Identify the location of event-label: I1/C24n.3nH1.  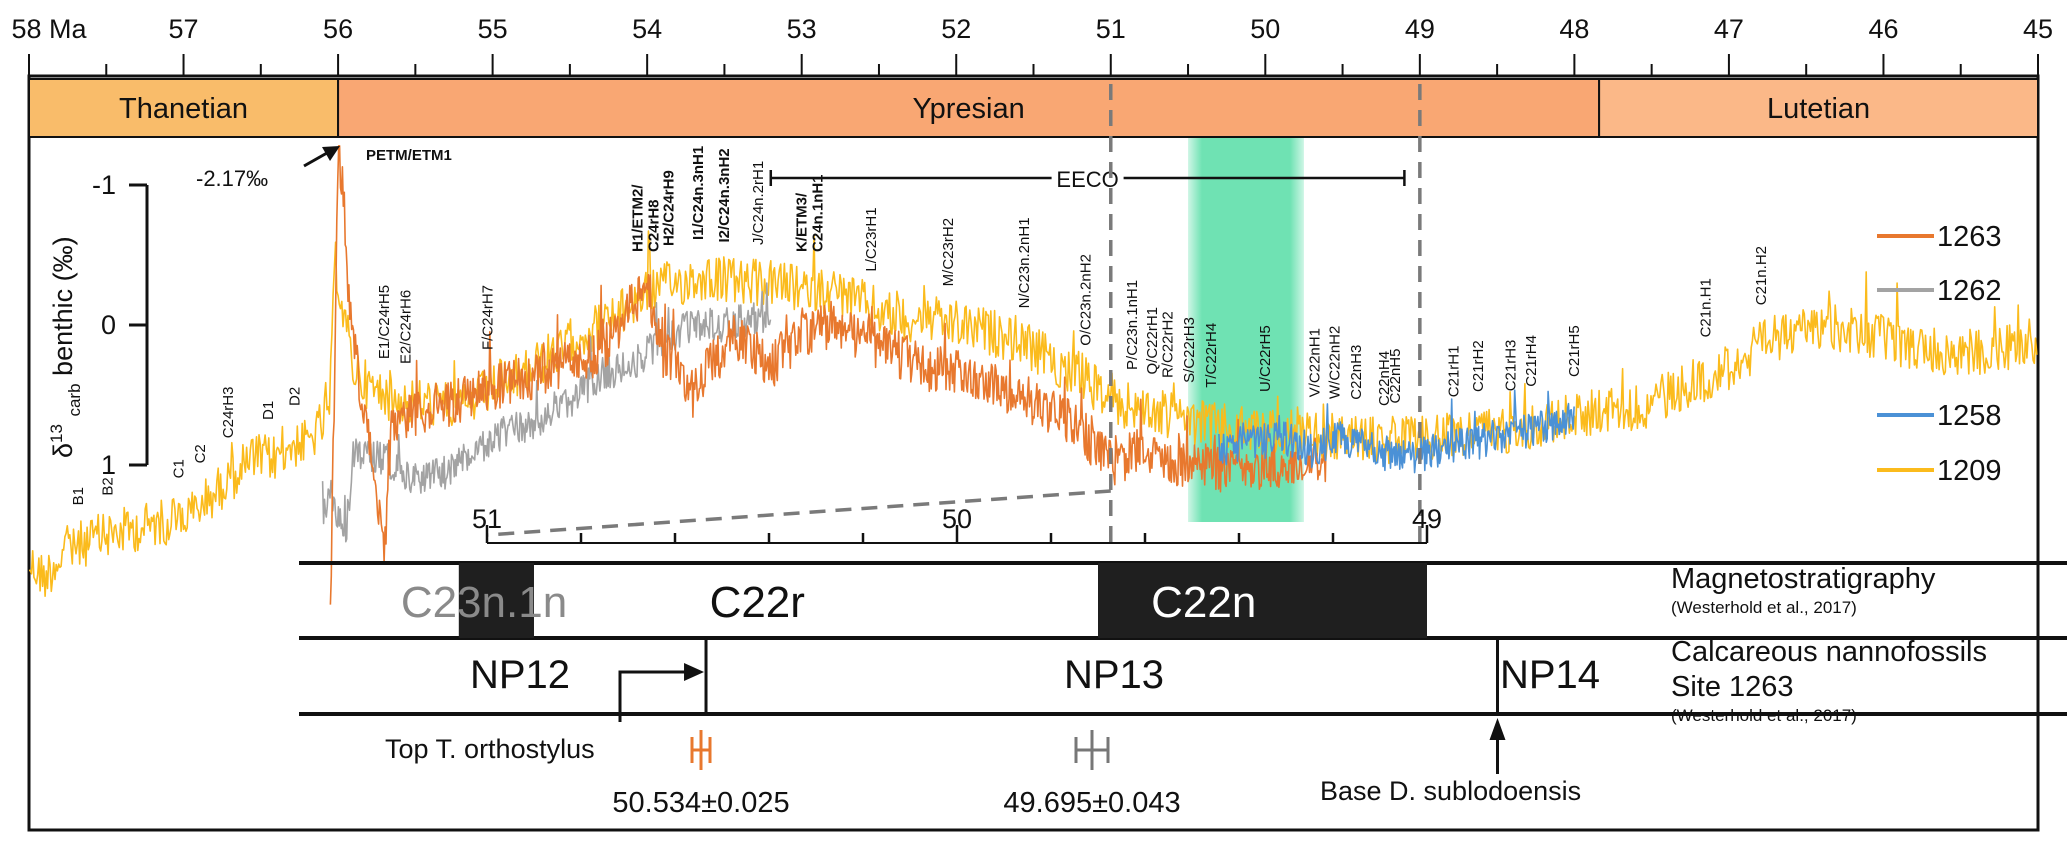
(698, 193).